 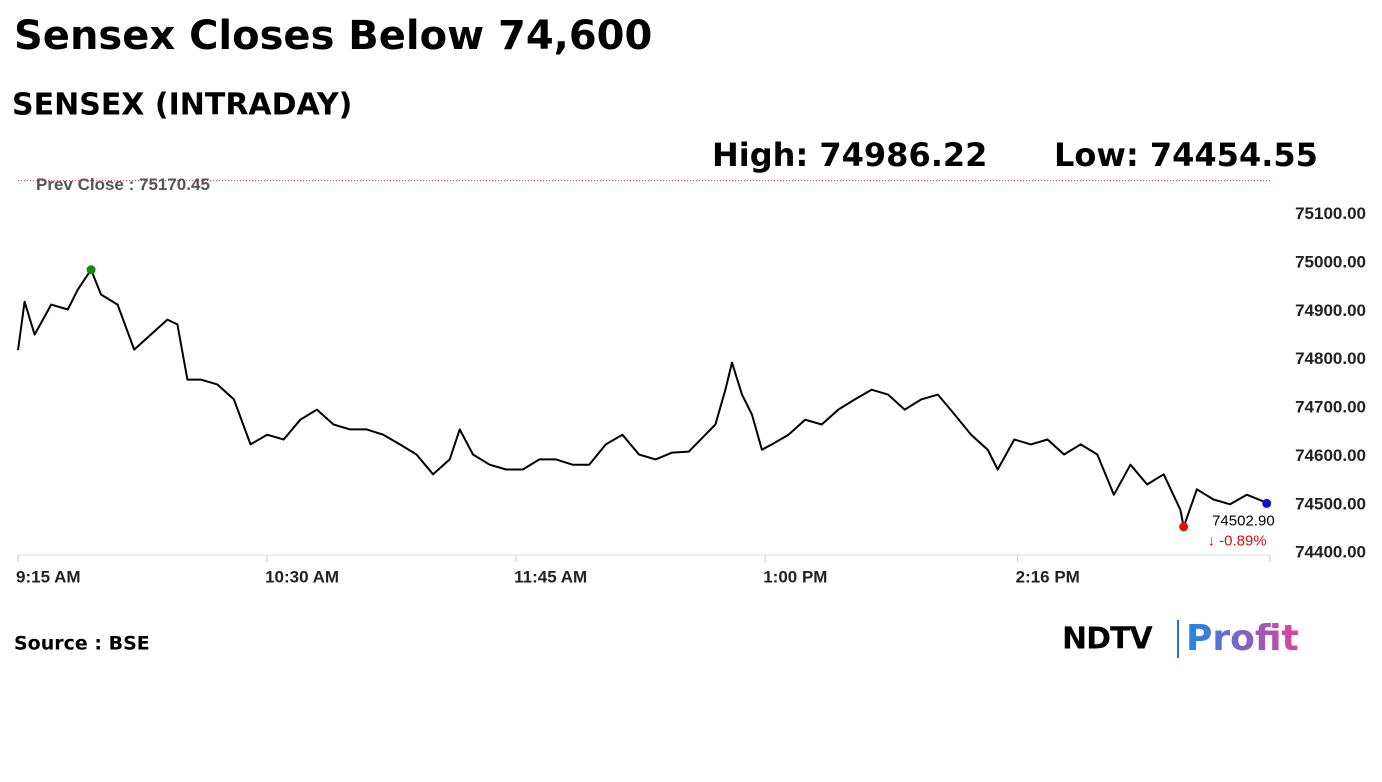 What do you see at coordinates (1048, 576) in the screenshot?
I see `x-tick-label: 2:16 PM` at bounding box center [1048, 576].